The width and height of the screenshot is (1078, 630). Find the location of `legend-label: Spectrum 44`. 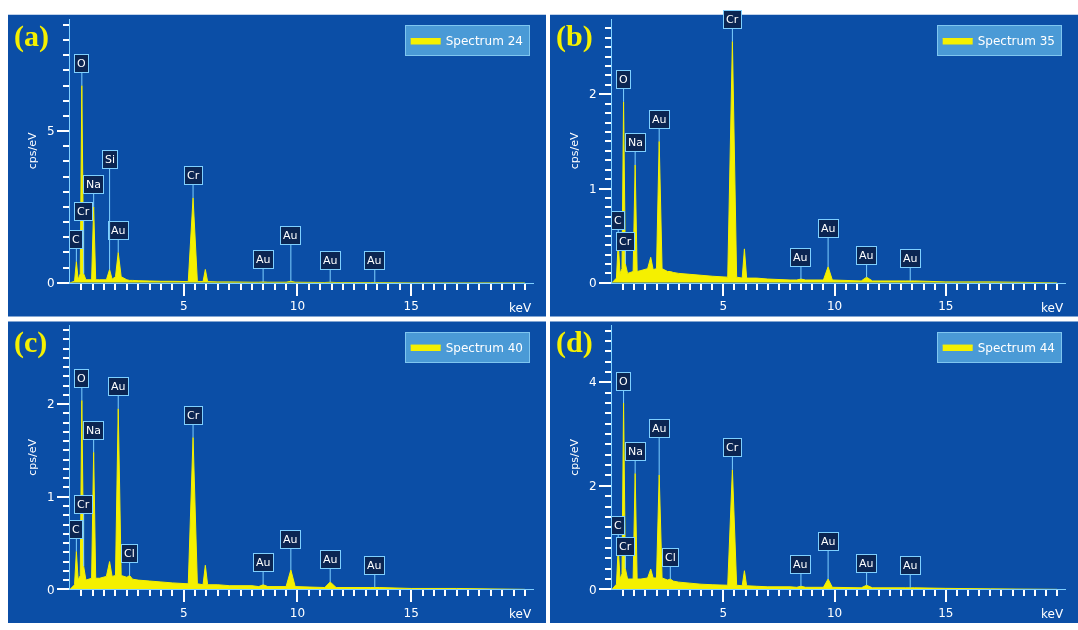

legend-label: Spectrum 44 is located at coordinates (1016, 347).